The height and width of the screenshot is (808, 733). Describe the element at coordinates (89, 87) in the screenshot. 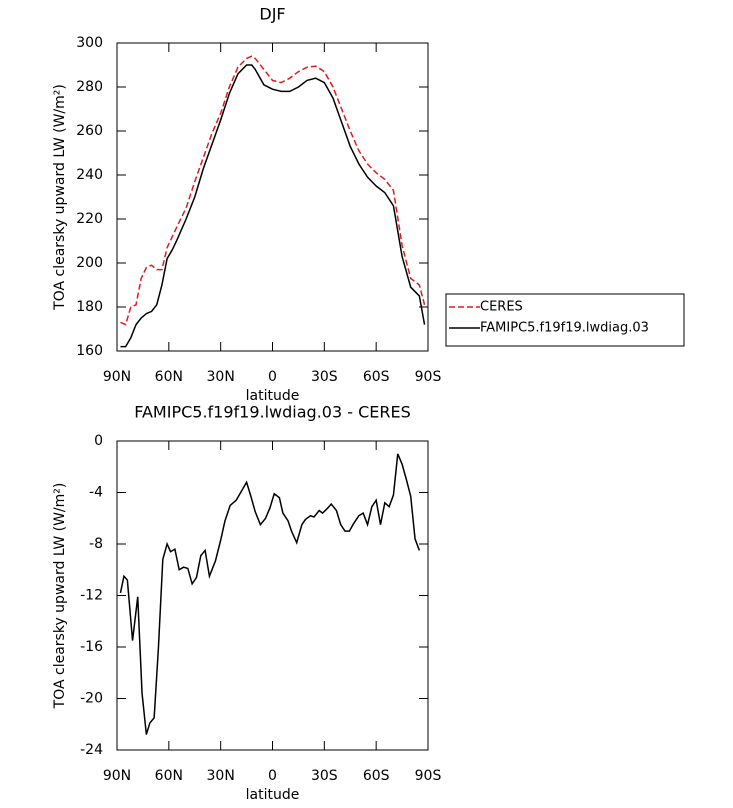

I see `y-tick-label: 280` at that location.